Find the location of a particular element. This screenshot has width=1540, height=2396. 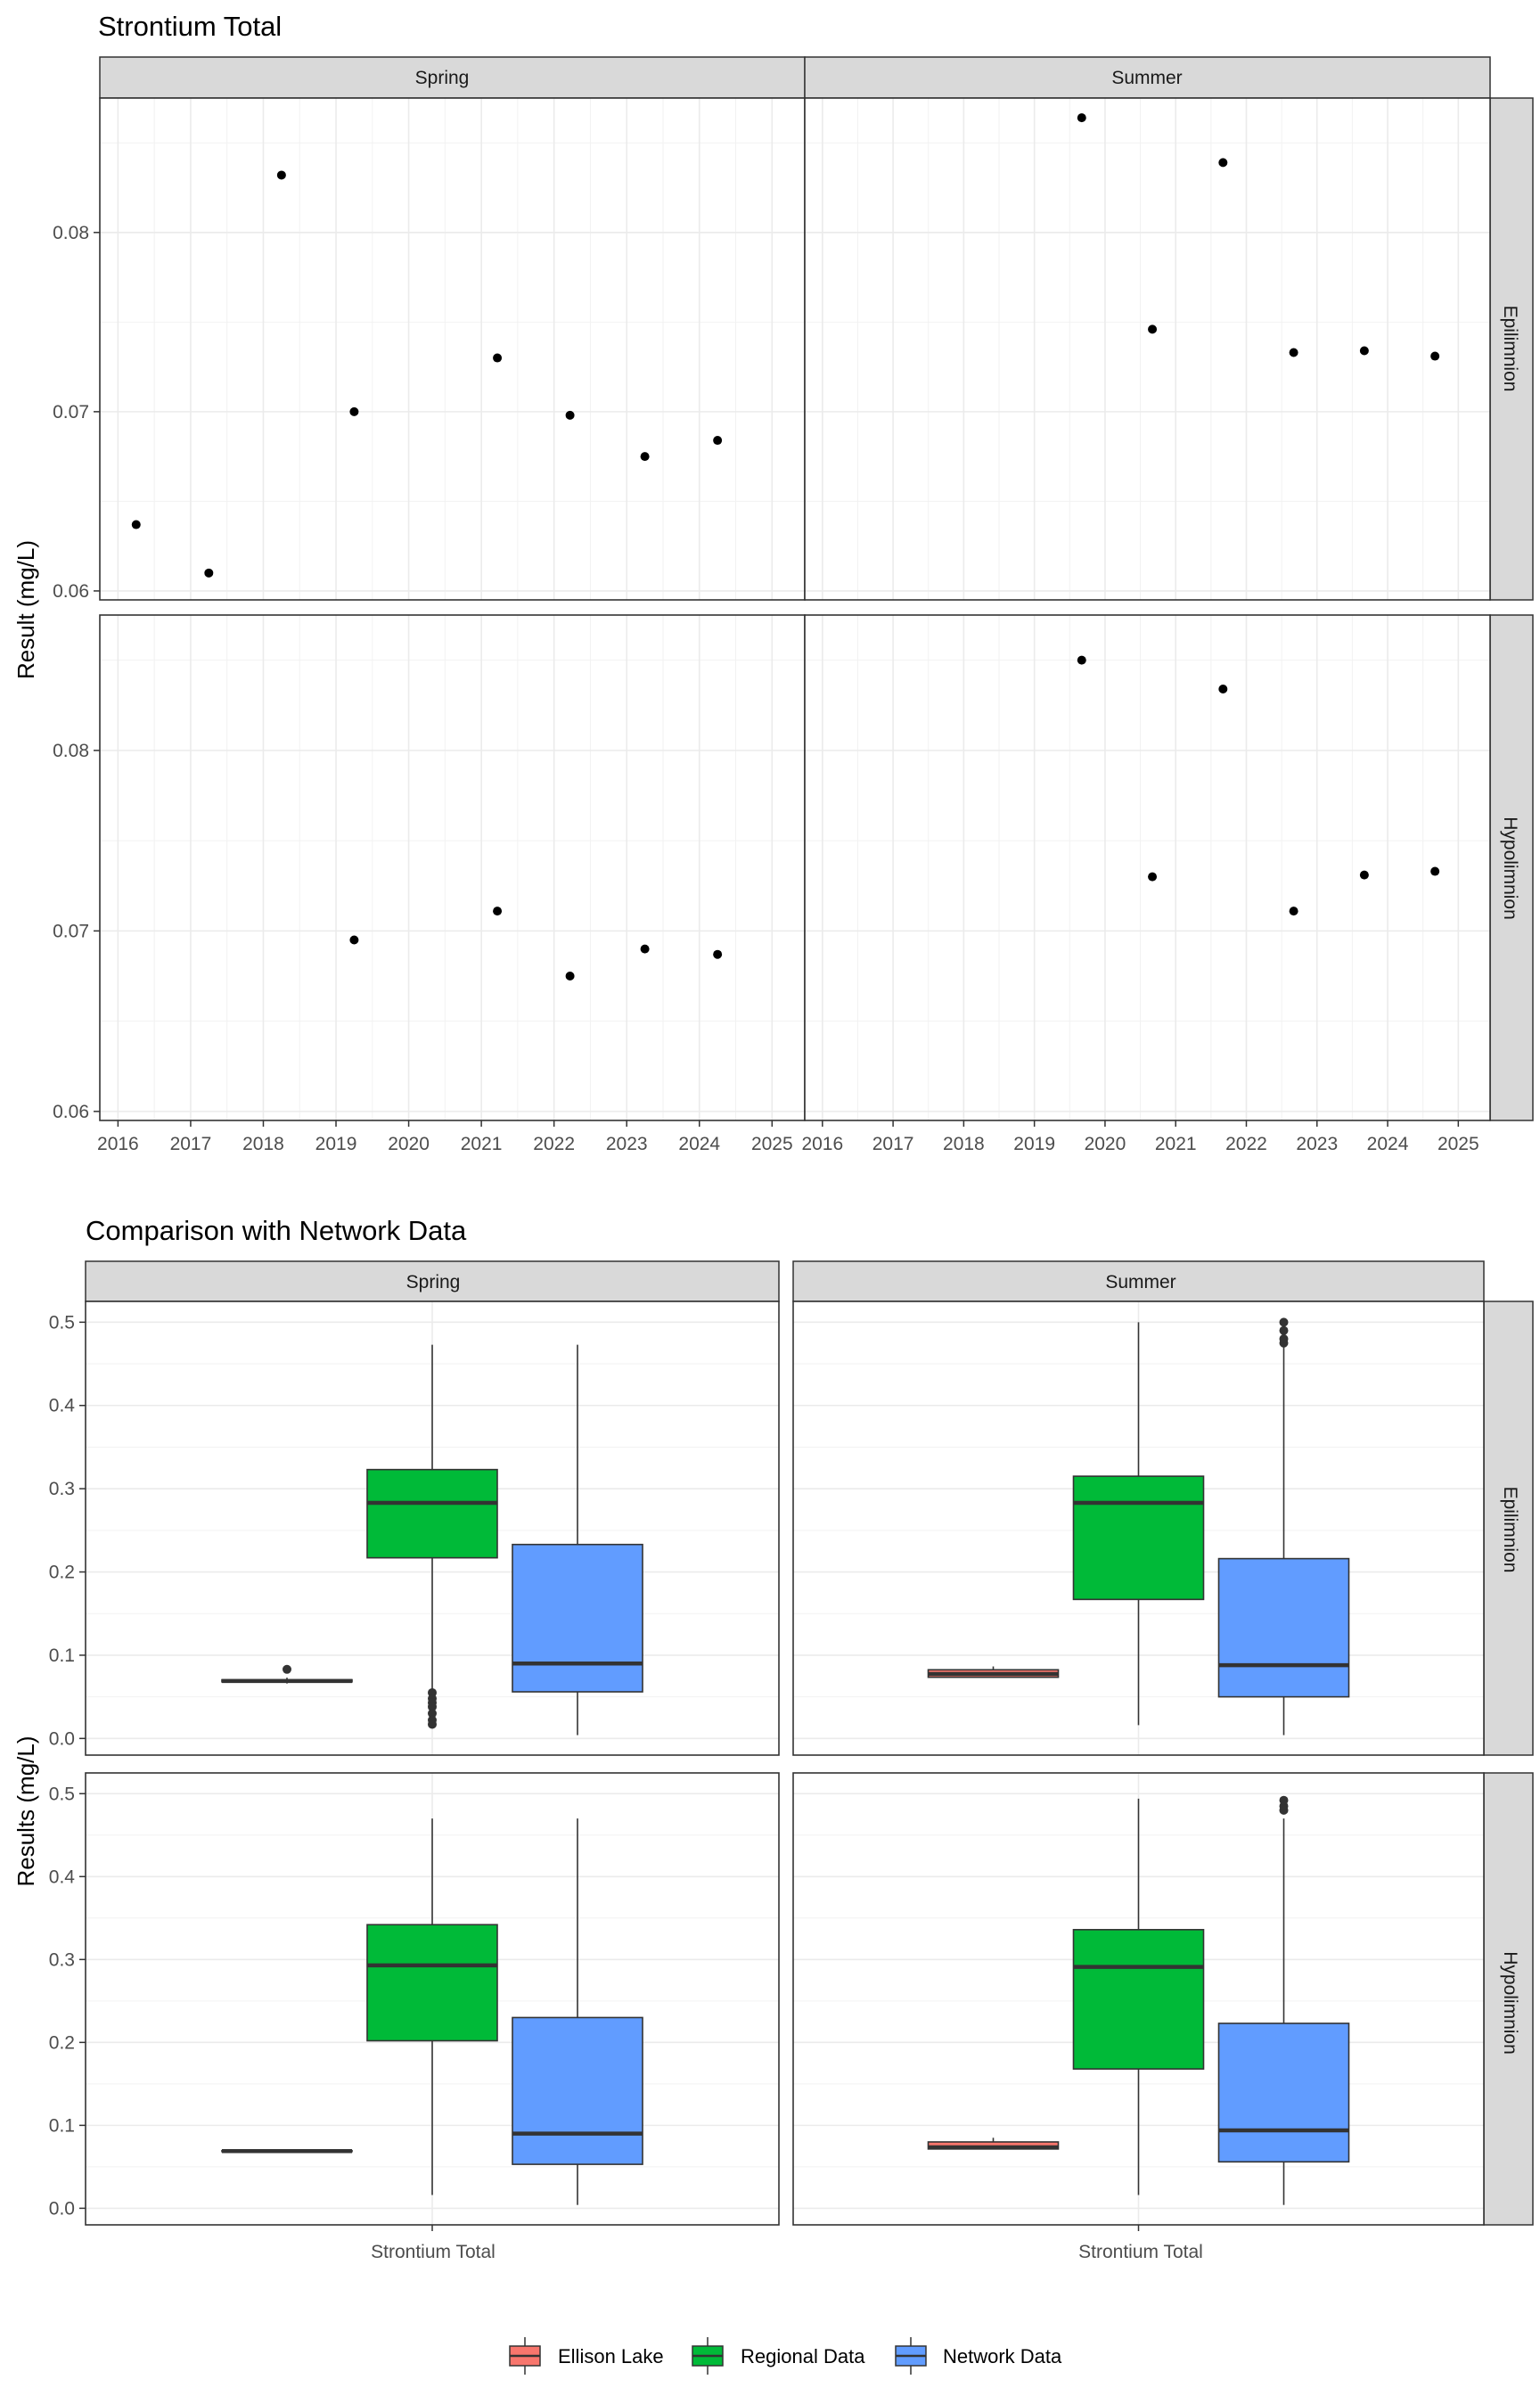

chart1-strip-epilimnion-bg is located at coordinates (1511, 349).